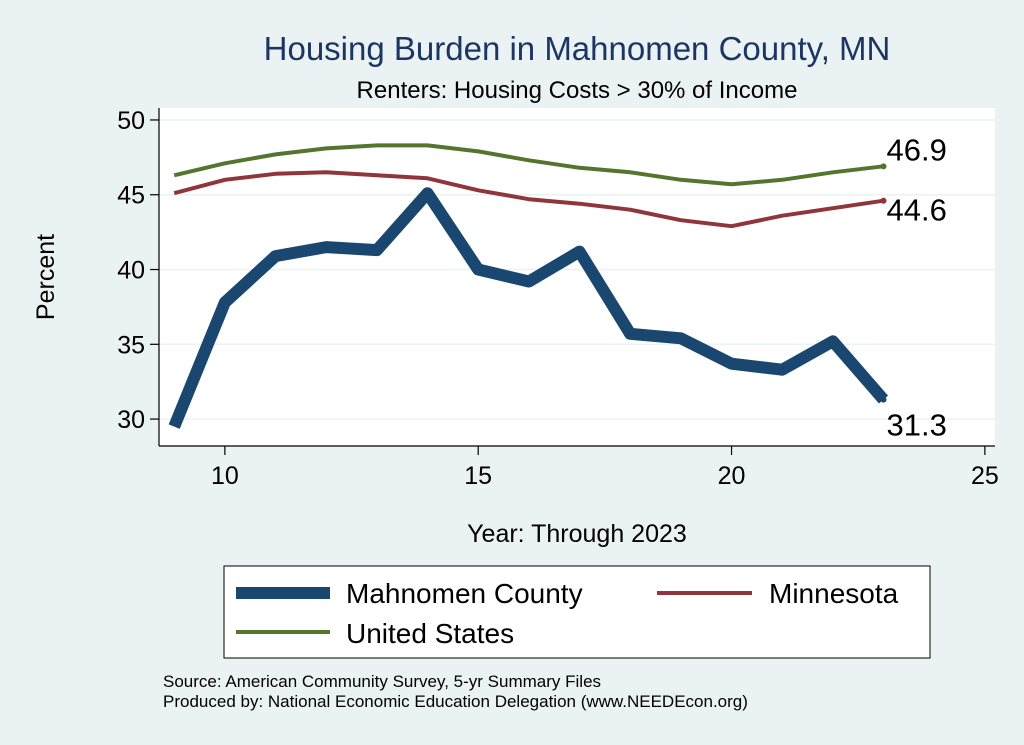 The height and width of the screenshot is (745, 1024). What do you see at coordinates (131, 271) in the screenshot?
I see `y-tick-label: 40` at bounding box center [131, 271].